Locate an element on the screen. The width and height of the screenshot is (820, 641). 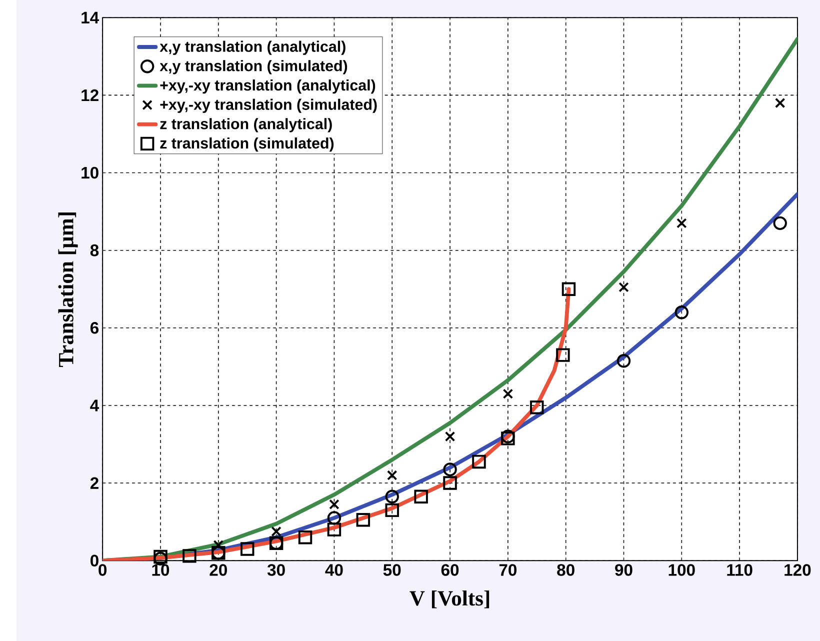
x-tick-label: 120 is located at coordinates (797, 570).